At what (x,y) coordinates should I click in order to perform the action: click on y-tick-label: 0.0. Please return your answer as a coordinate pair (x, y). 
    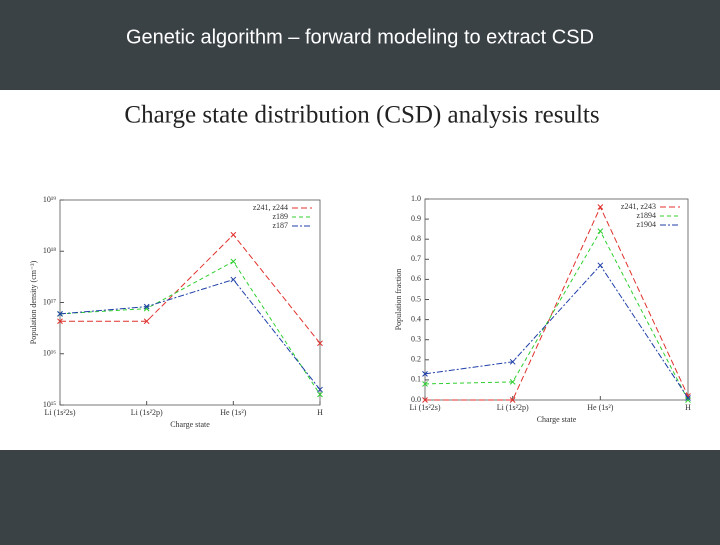
    Looking at the image, I should click on (416, 399).